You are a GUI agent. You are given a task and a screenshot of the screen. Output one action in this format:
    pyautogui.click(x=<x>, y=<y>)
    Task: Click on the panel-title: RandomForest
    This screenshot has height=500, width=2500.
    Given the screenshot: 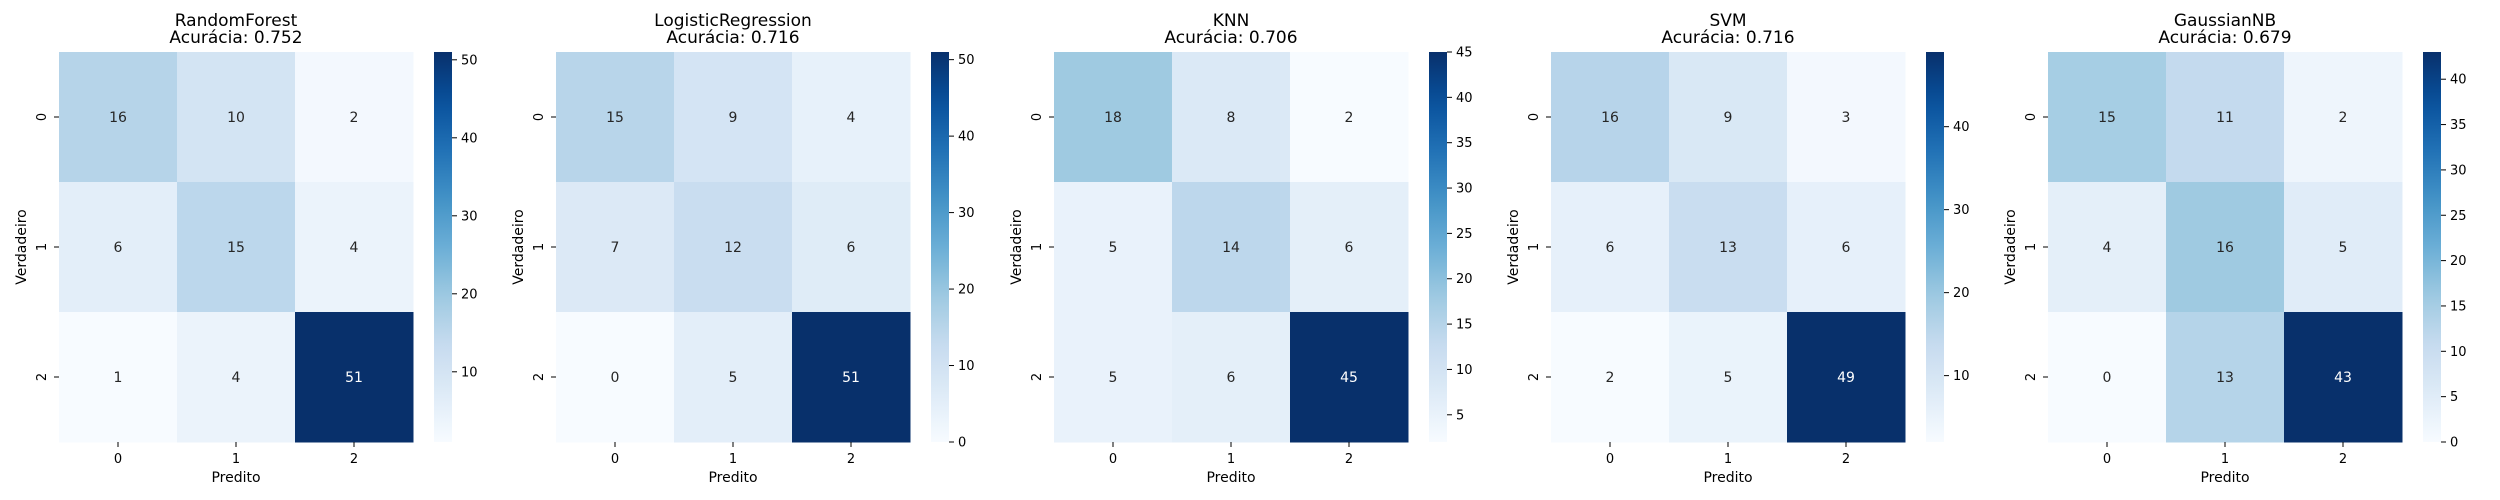 What is the action you would take?
    pyautogui.click(x=236, y=21)
    